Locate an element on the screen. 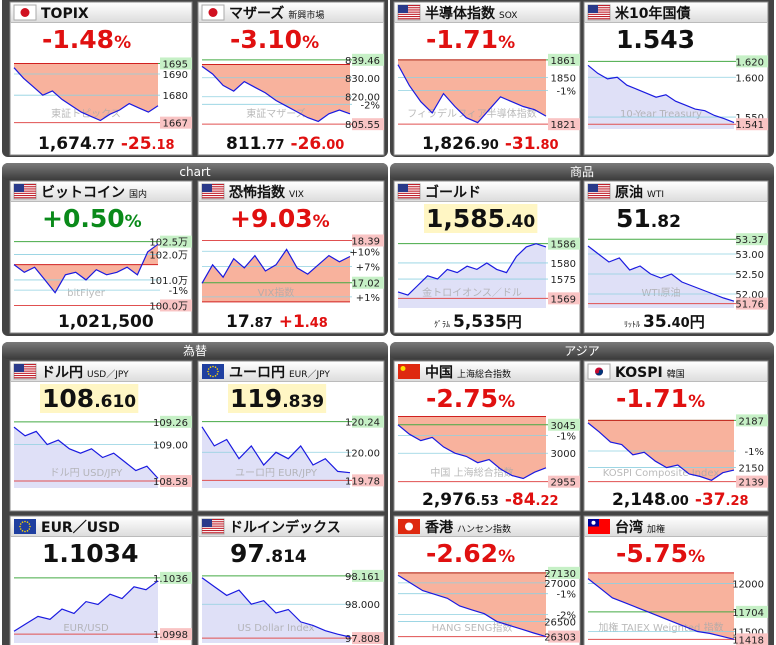 The width and height of the screenshot is (776, 645). change: -37 is located at coordinates (710, 500).